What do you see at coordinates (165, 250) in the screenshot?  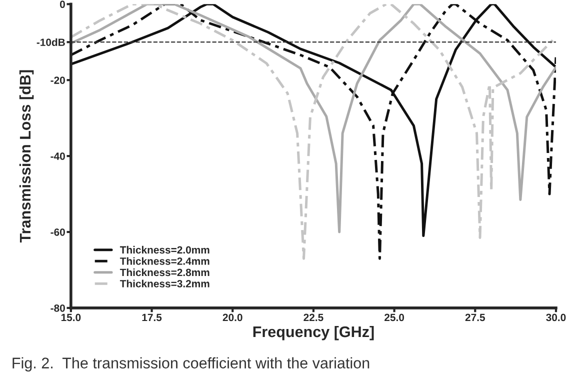 I see `legend-label: Thickness=2.0mm` at bounding box center [165, 250].